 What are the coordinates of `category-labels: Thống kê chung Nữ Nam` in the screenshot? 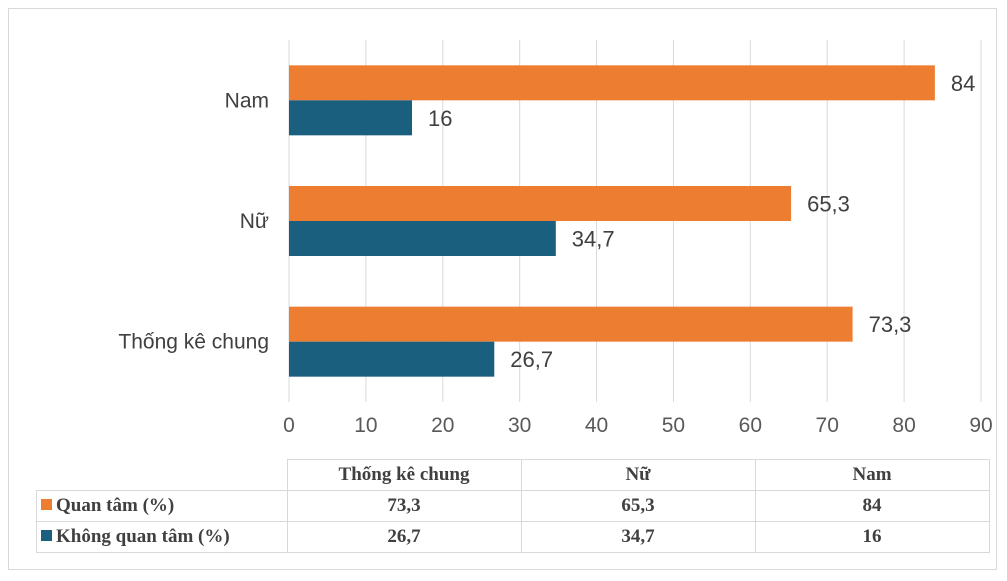 It's located at (193, 221).